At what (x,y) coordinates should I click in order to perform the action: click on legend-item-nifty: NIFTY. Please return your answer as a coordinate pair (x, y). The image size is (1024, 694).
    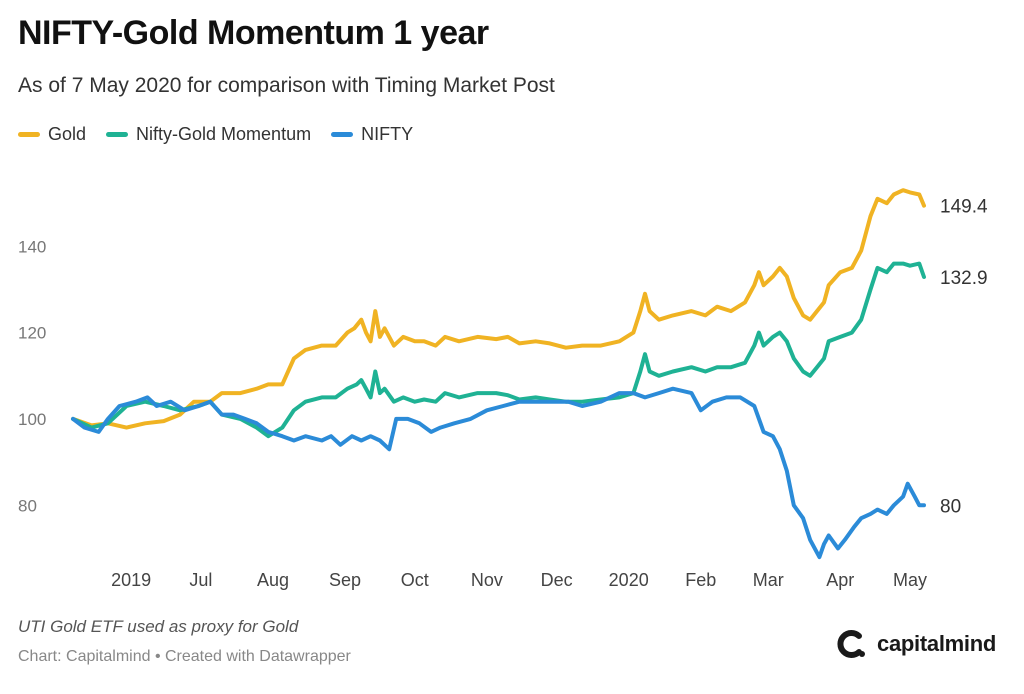
    Looking at the image, I should click on (372, 134).